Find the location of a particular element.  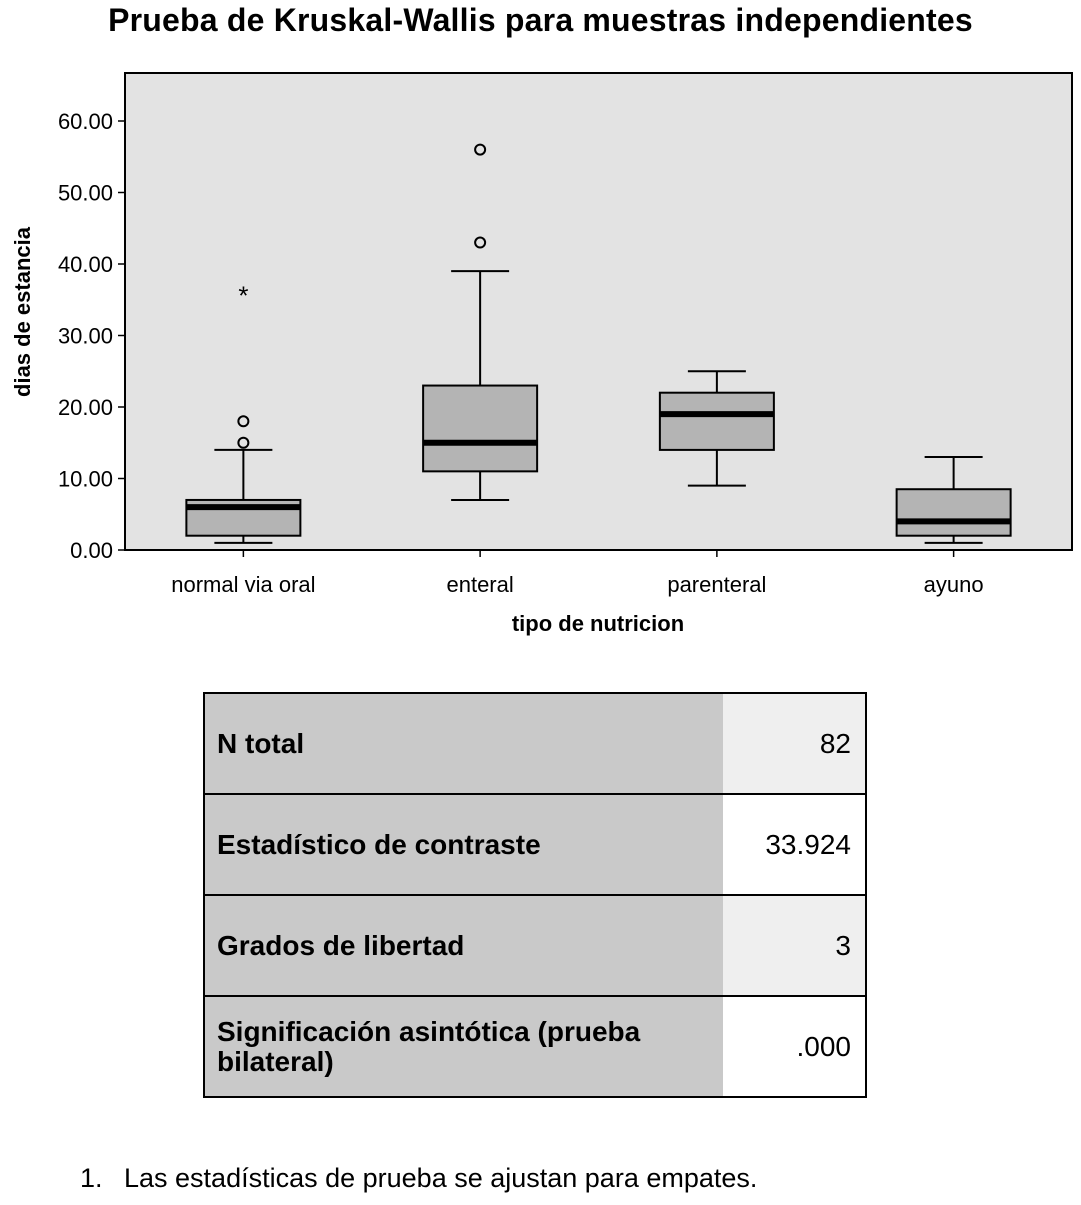

table-row: Grados de libertad 3 is located at coordinates (535, 945).